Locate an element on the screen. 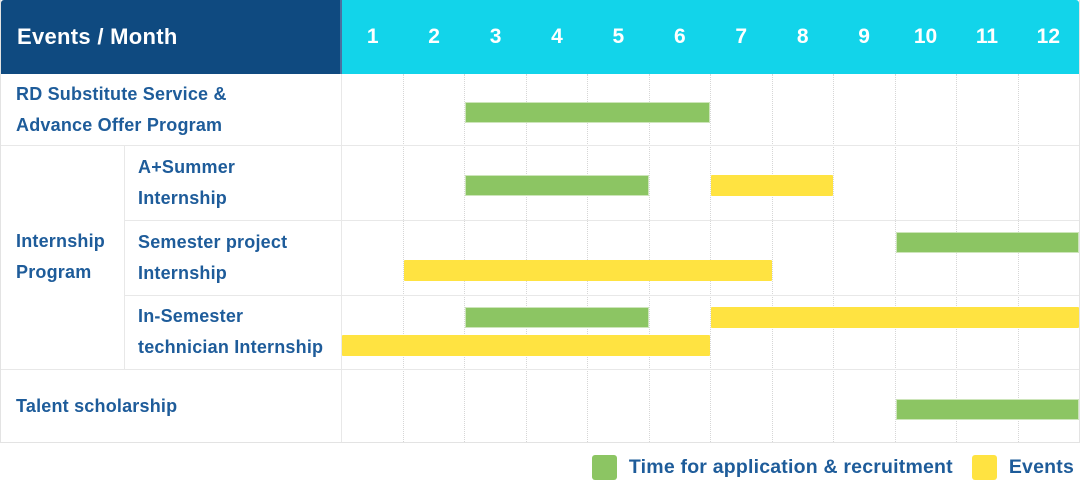 The image size is (1080, 494). month-header-4: 4 is located at coordinates (557, 36).